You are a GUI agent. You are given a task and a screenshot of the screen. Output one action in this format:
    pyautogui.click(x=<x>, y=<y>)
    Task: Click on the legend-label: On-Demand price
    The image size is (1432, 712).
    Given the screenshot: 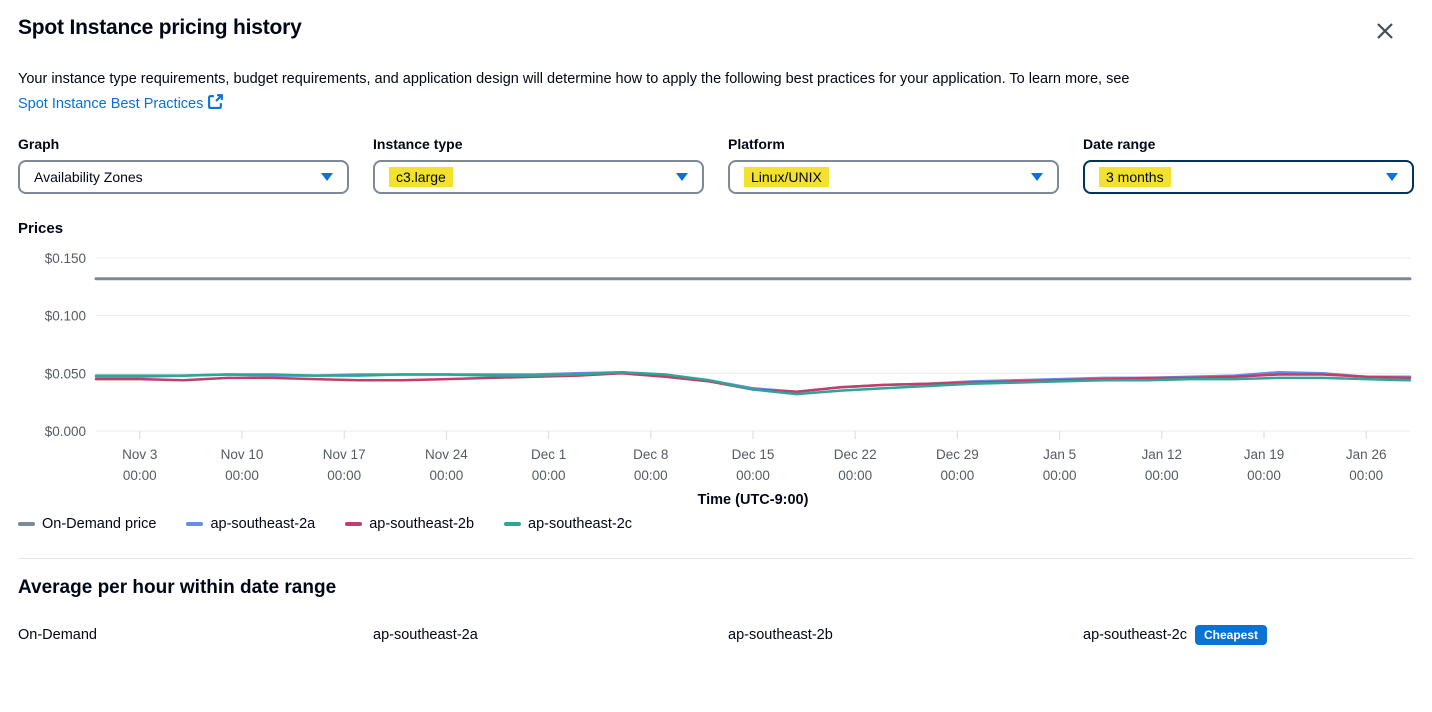 What is the action you would take?
    pyautogui.click(x=99, y=524)
    